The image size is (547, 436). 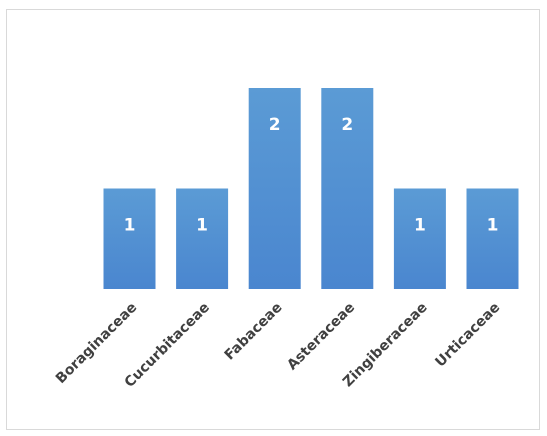 What do you see at coordinates (202, 226) in the screenshot?
I see `data-label-cucurbitaceae: 1` at bounding box center [202, 226].